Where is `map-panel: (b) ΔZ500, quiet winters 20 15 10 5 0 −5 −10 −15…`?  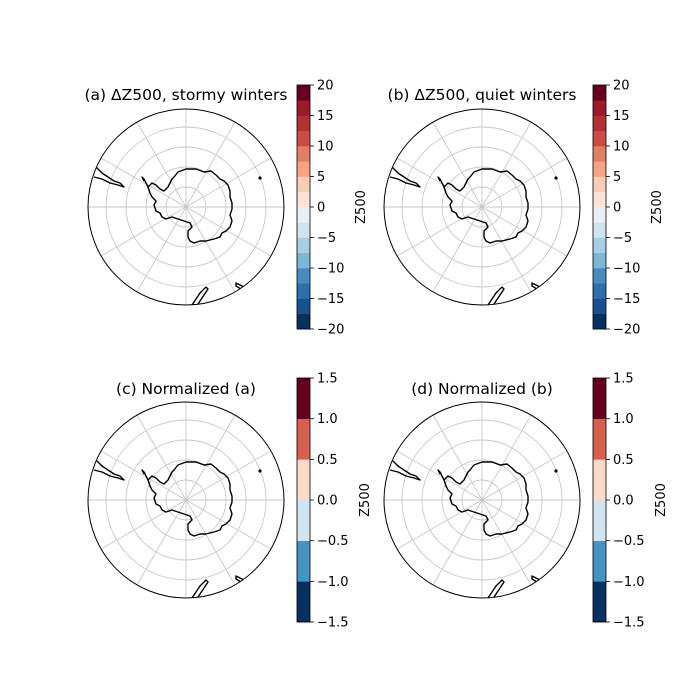 map-panel: (b) ΔZ500, quiet winters 20 15 10 5 0 −5 −10 −15… is located at coordinates (524, 208).